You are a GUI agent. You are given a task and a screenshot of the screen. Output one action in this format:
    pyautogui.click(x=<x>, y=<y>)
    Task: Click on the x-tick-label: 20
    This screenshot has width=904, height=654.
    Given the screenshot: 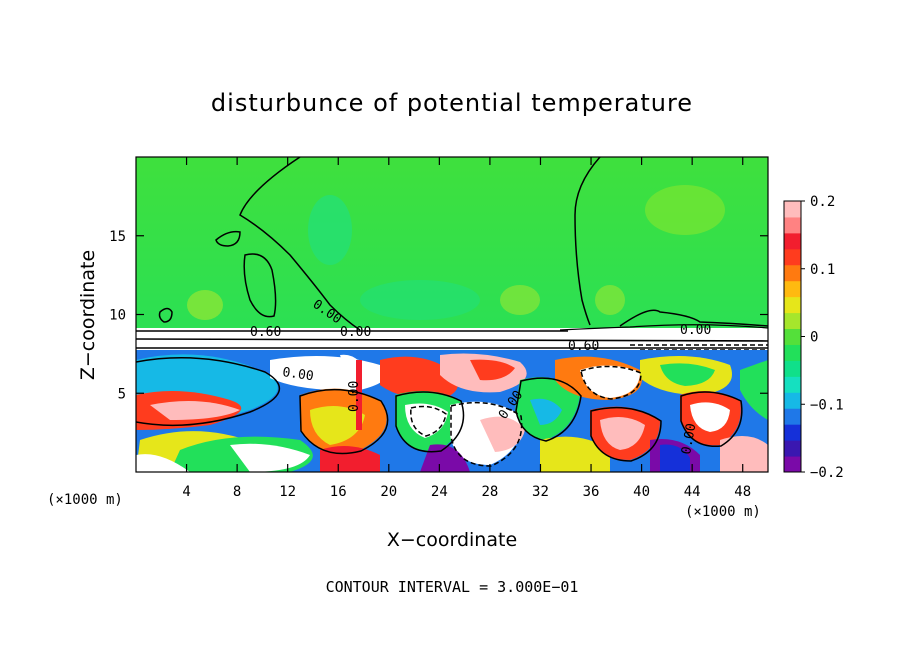 What is the action you would take?
    pyautogui.click(x=388, y=492)
    